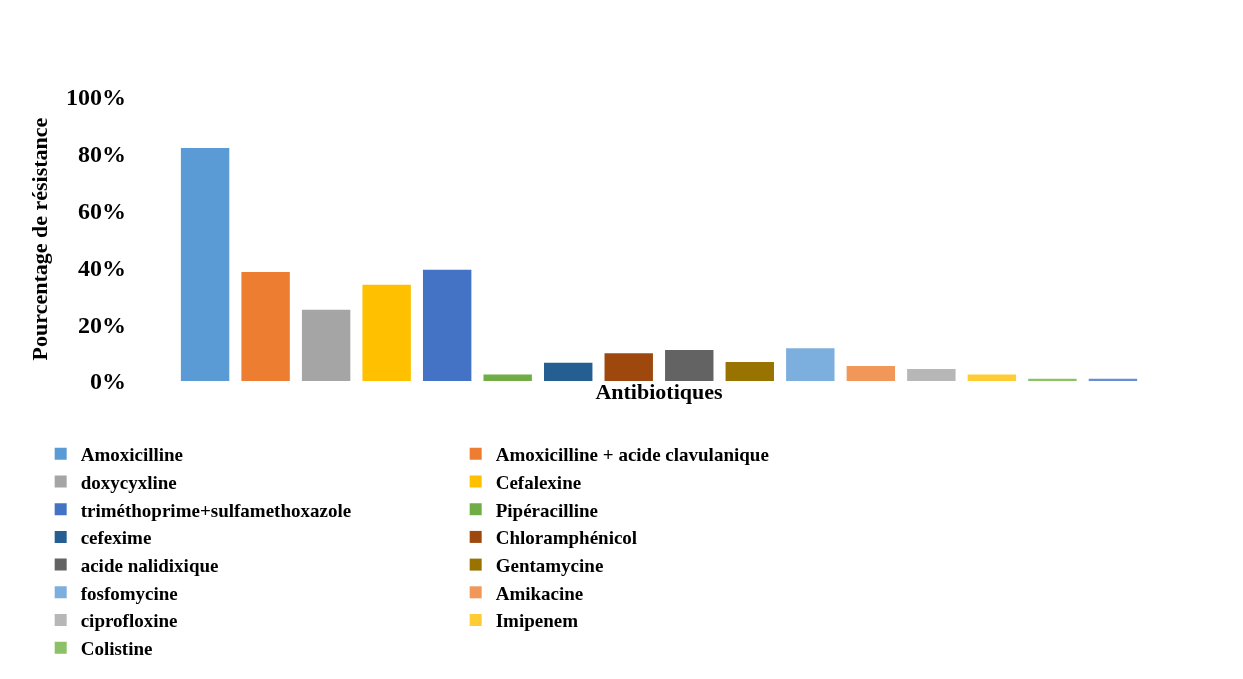 Image resolution: width=1243 pixels, height=679 pixels. I want to click on y-tick-label: 80%, so click(102, 154).